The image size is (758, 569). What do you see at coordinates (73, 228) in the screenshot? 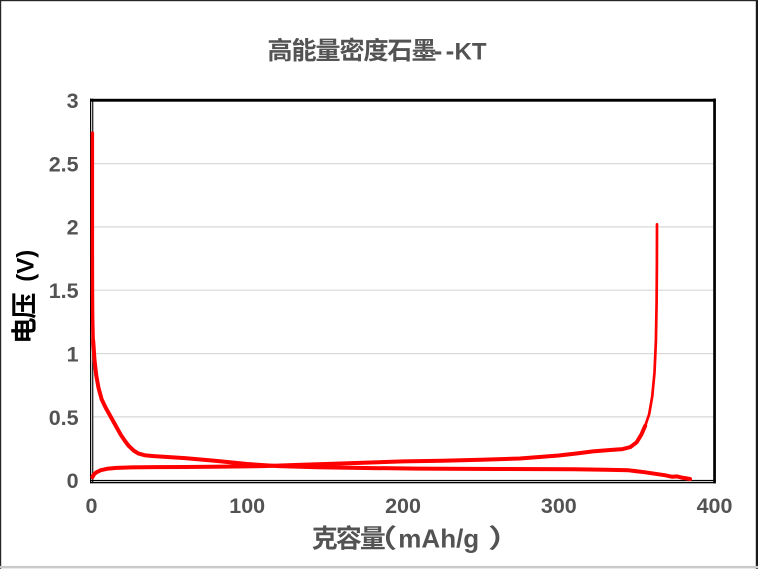
I see `svg-text: 2` at bounding box center [73, 228].